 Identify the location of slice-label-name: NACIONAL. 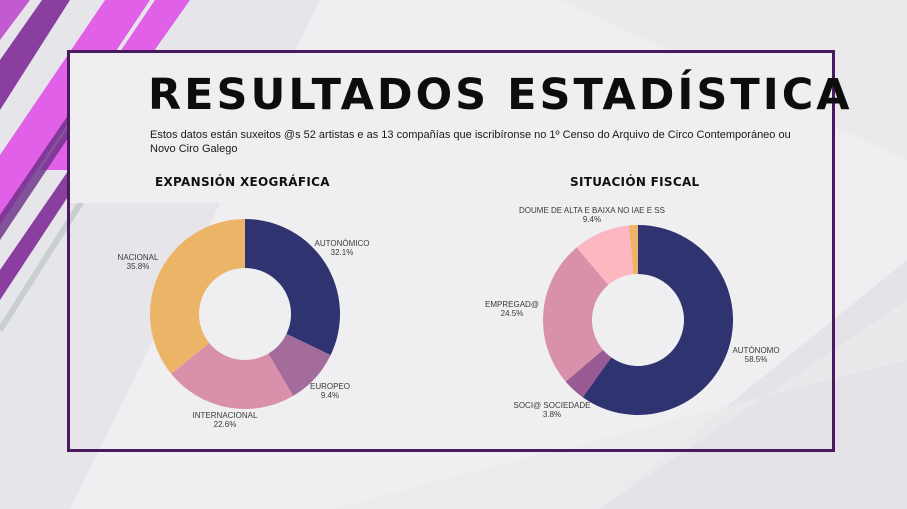
(138, 257).